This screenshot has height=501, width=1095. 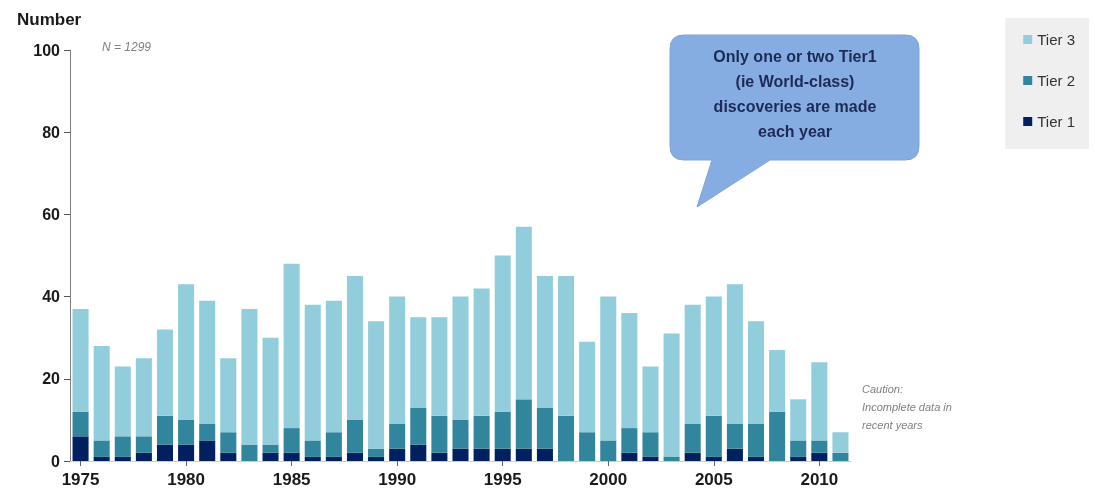 I want to click on legend-label: Tier 1, so click(x=1056, y=121).